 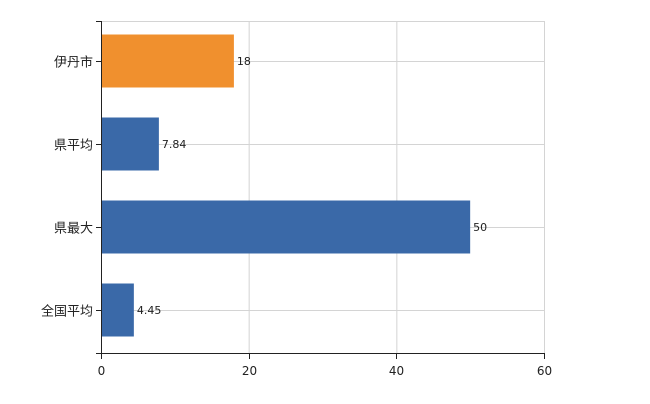 What do you see at coordinates (149, 310) in the screenshot?
I see `data-label-3: 4.45` at bounding box center [149, 310].